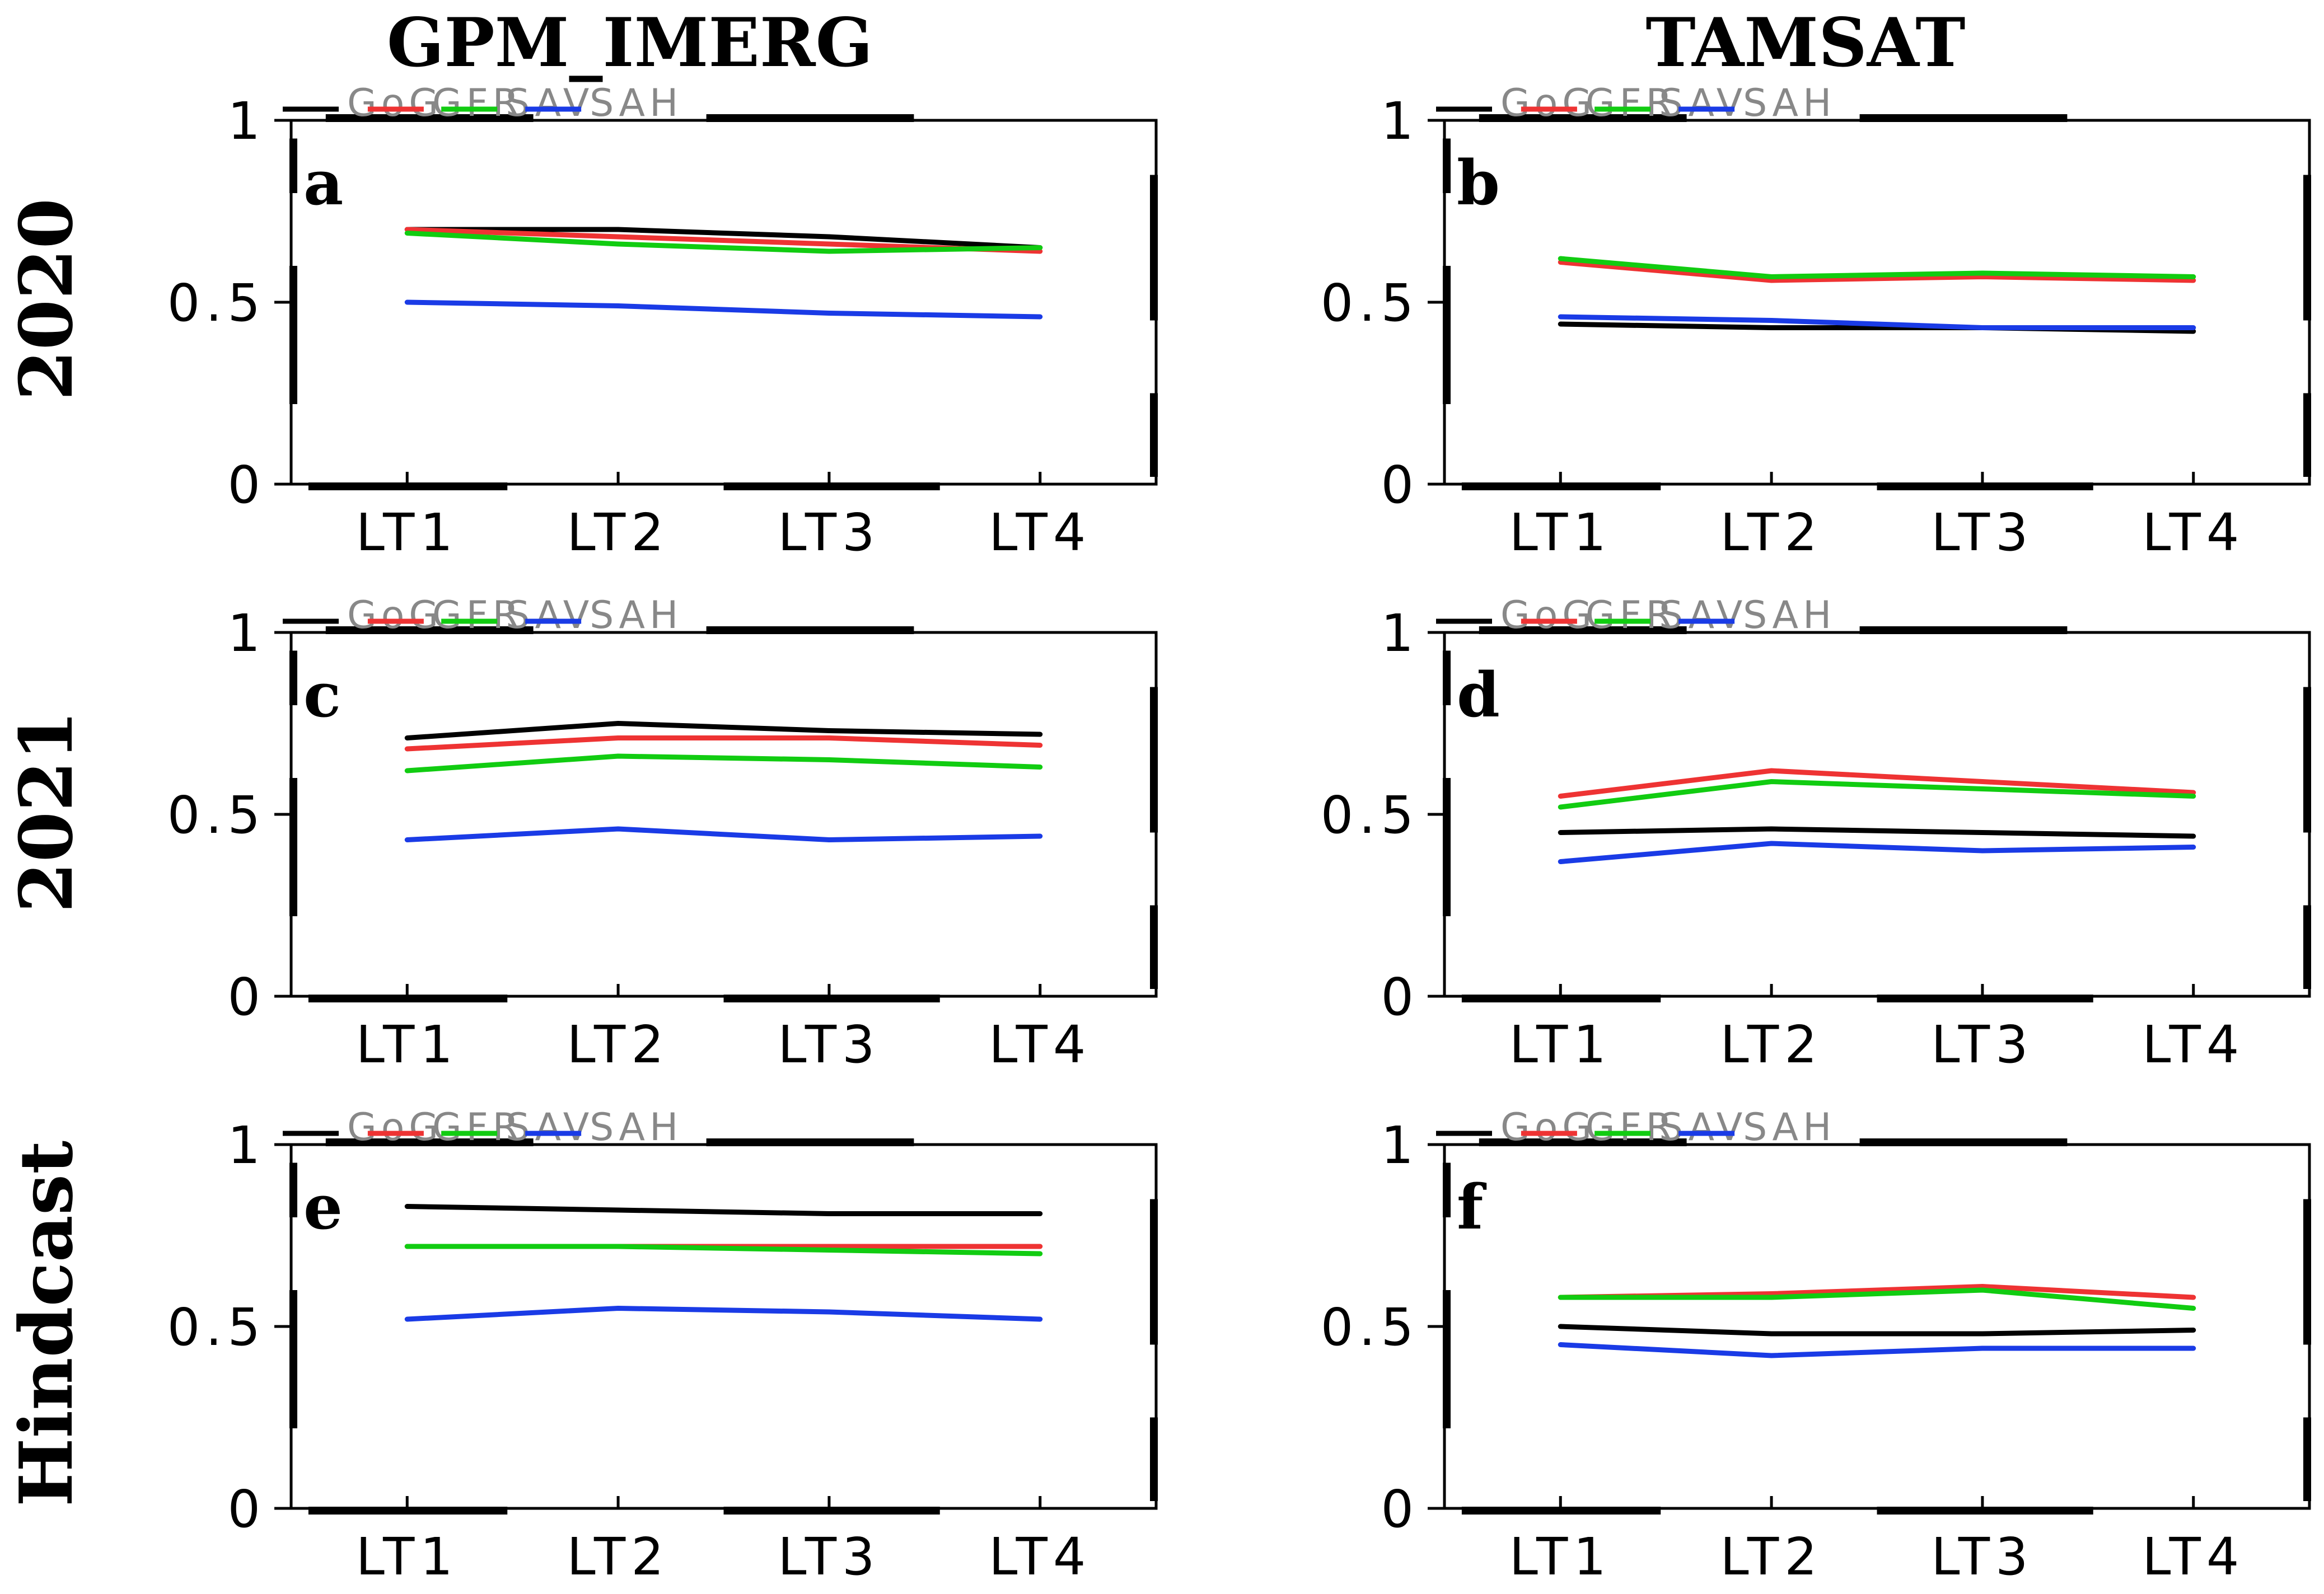 The image size is (2324, 1594). What do you see at coordinates (1631, 103) in the screenshot?
I see `panel-b-legend-label-gfr: GFR` at bounding box center [1631, 103].